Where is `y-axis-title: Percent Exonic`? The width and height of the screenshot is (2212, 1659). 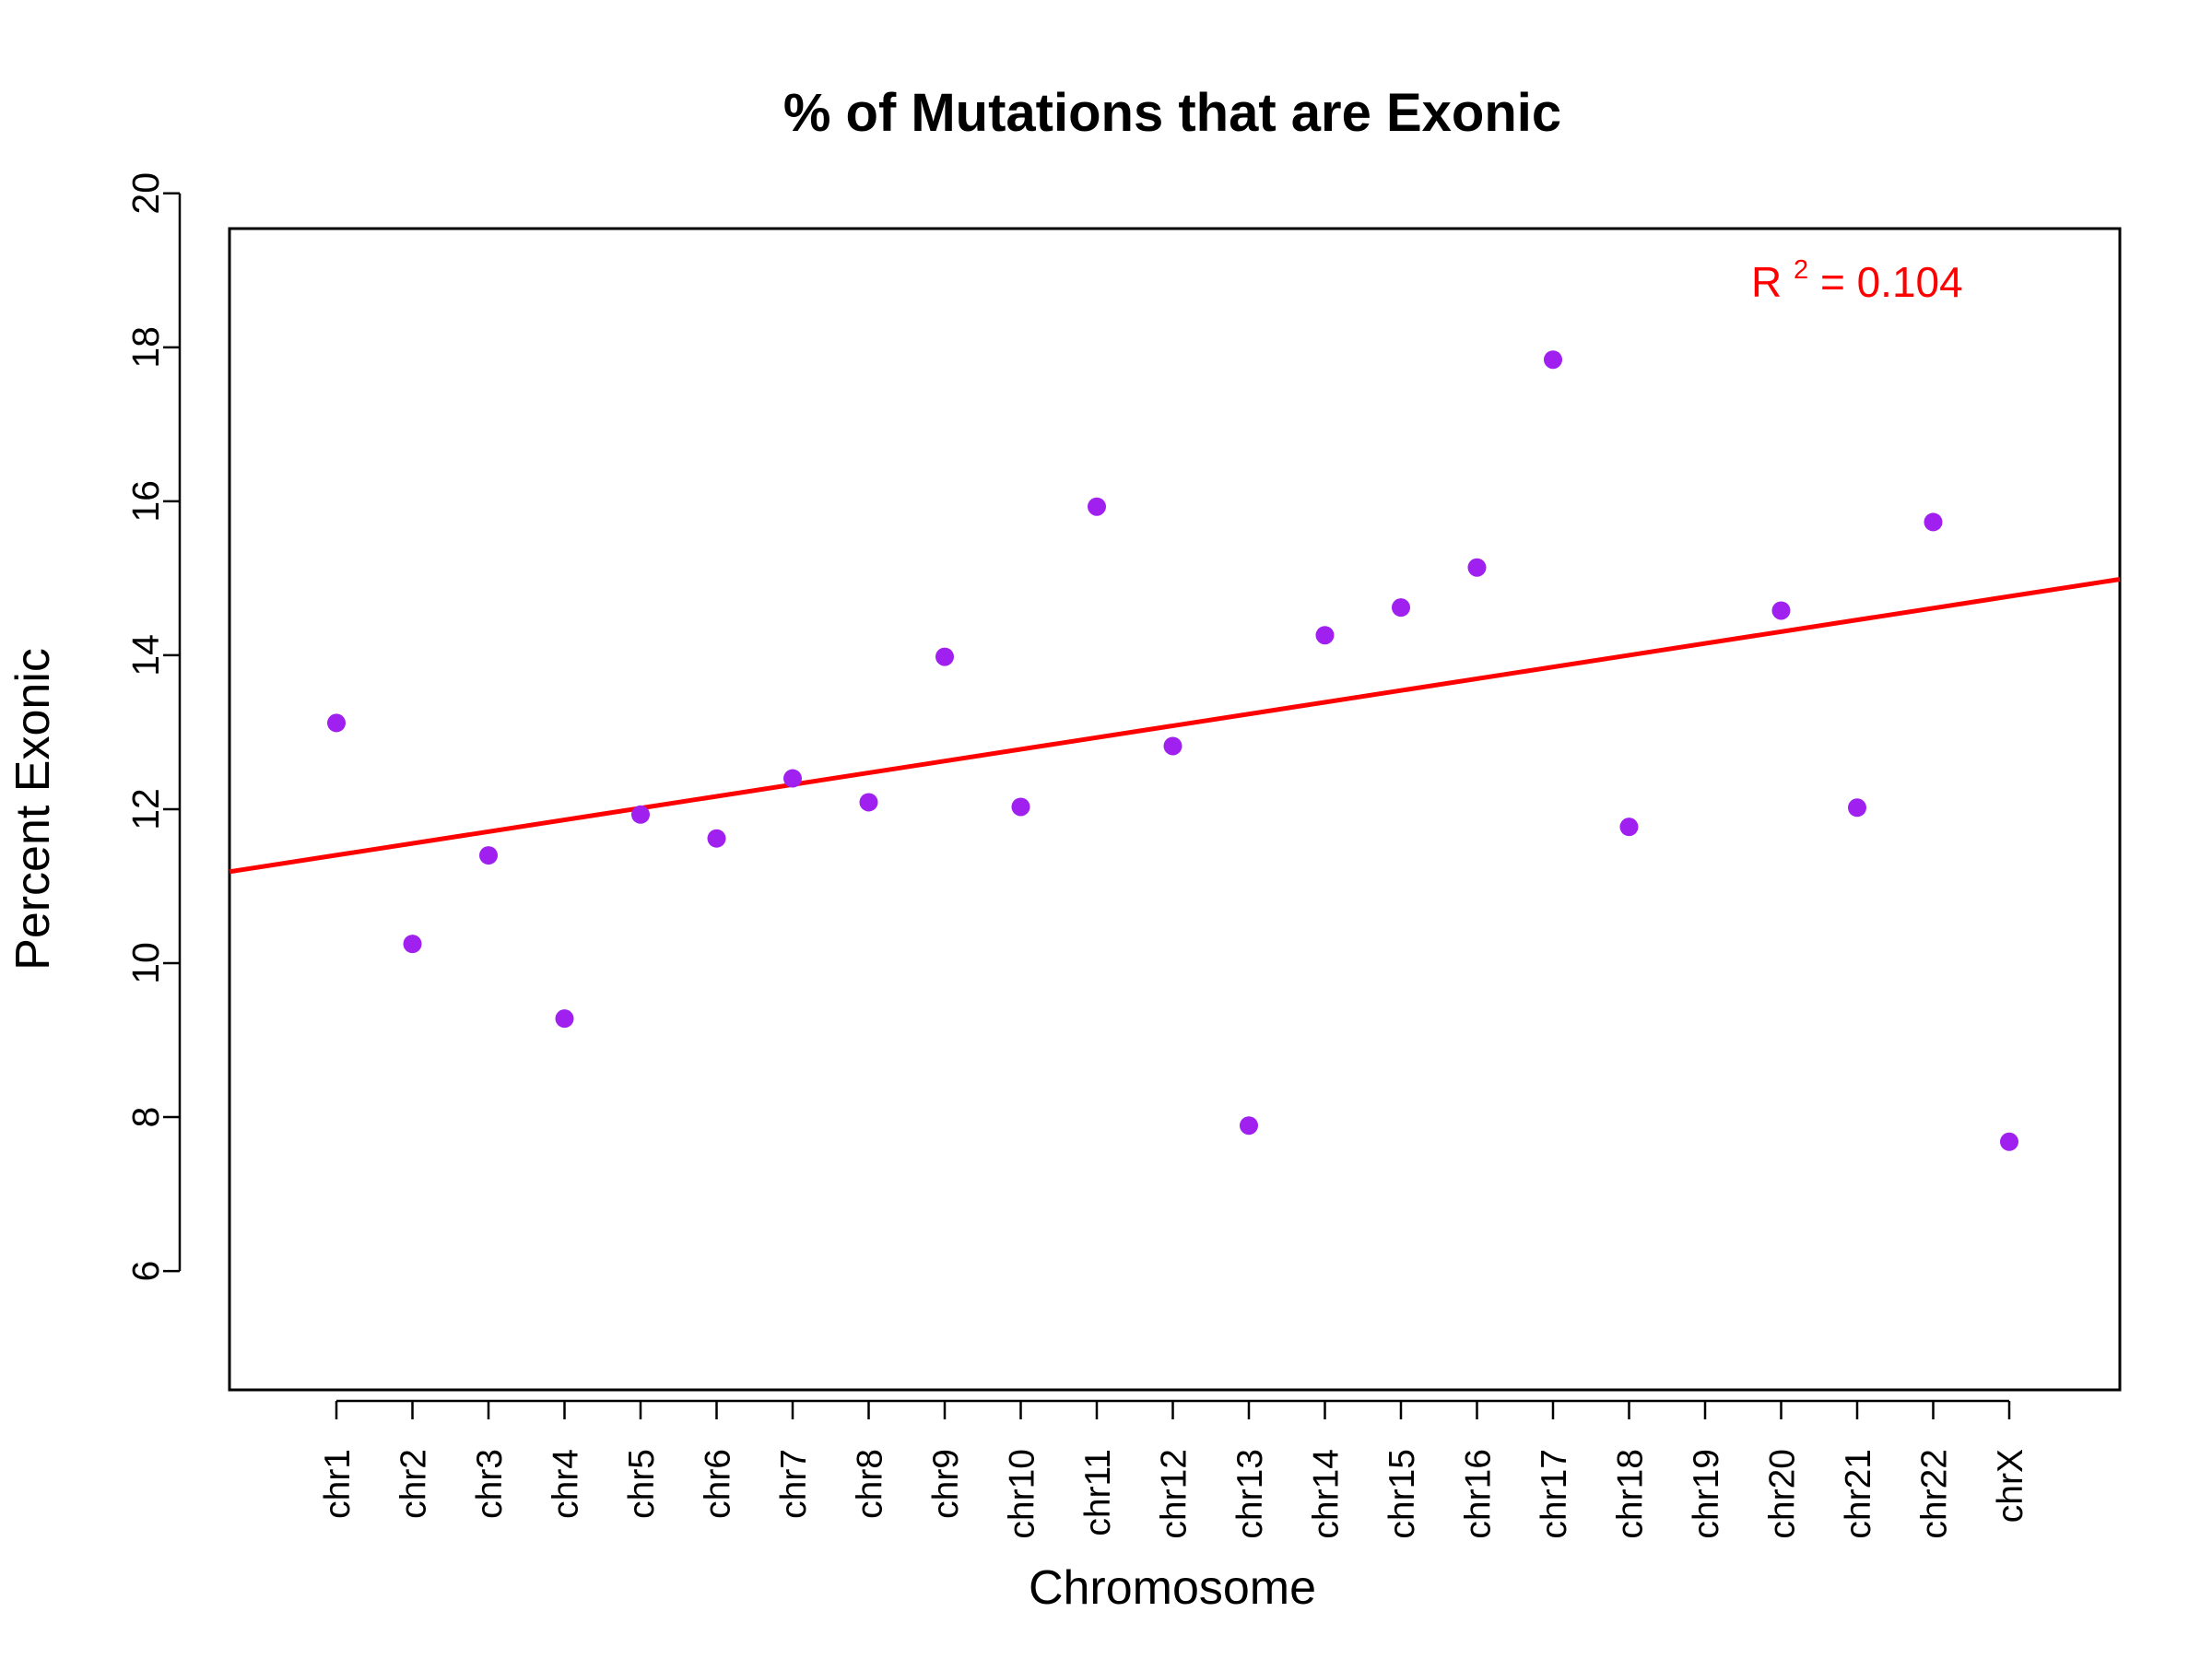
y-axis-title: Percent Exonic is located at coordinates (33, 809).